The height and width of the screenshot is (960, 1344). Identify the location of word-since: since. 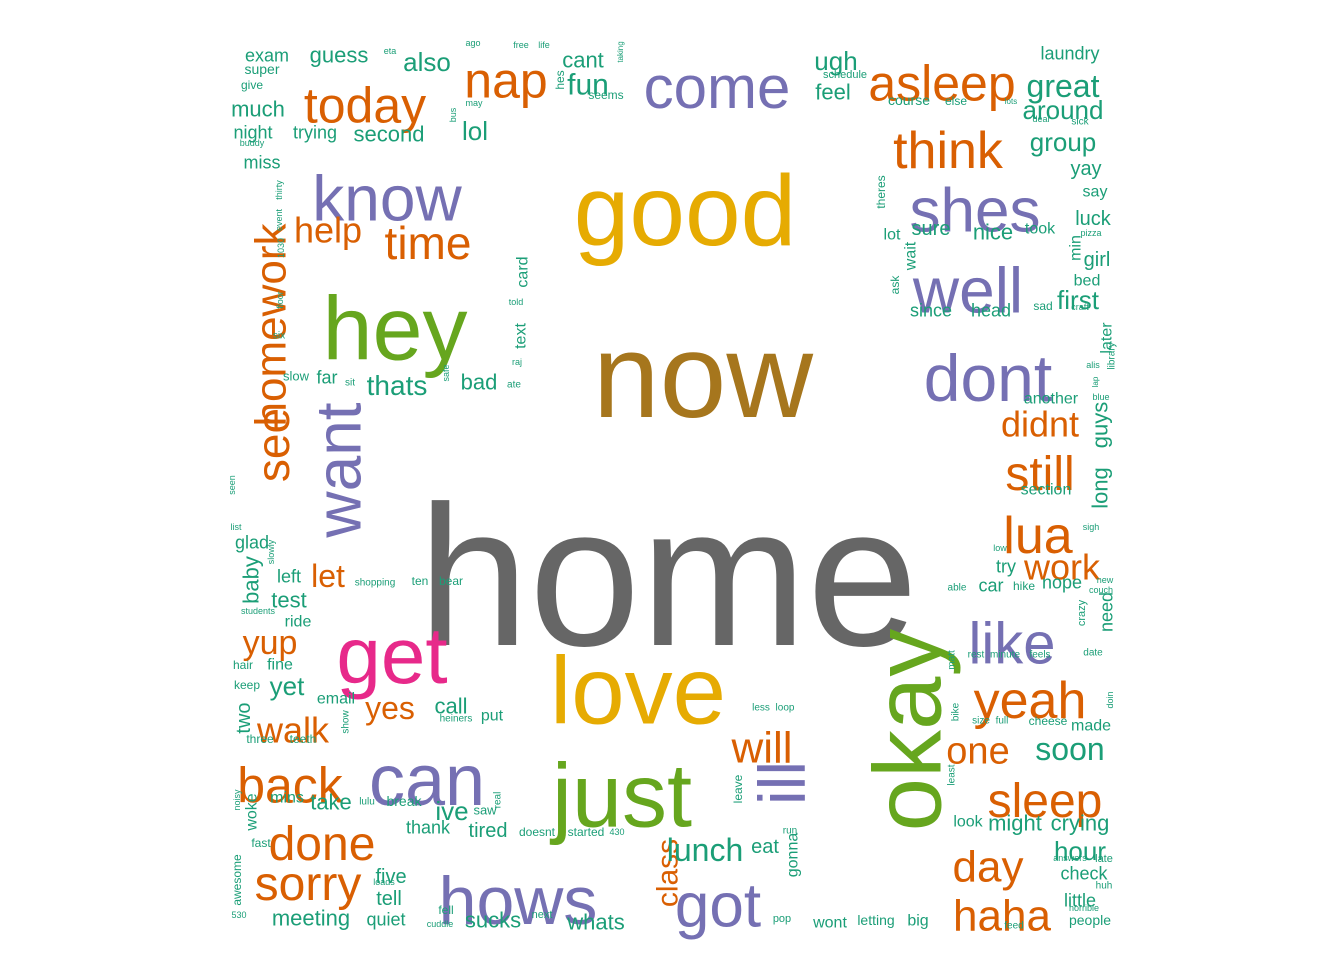
(931, 310).